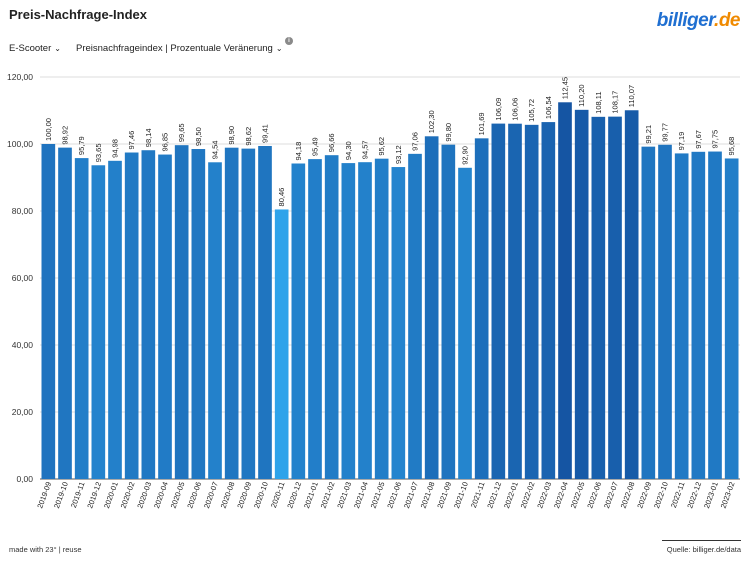  I want to click on data-label: 98,90, so click(231, 135).